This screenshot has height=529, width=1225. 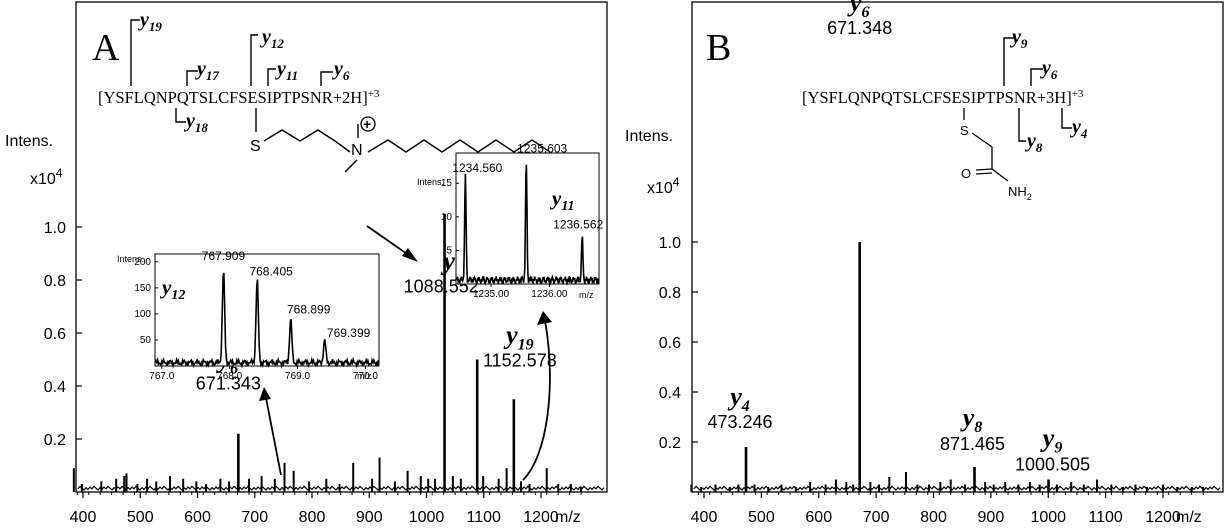 What do you see at coordinates (229, 376) in the screenshot?
I see `inset-x-tick-label: 768.0` at bounding box center [229, 376].